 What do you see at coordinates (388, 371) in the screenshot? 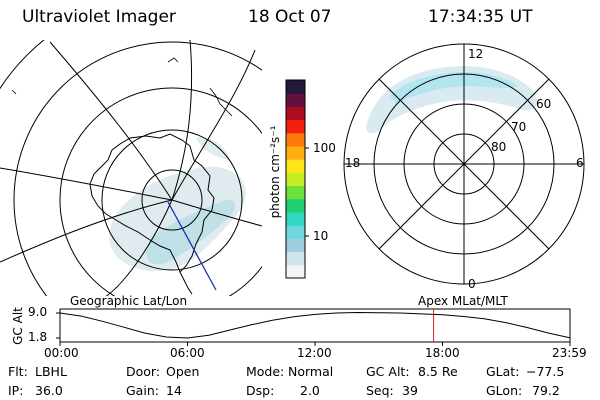
I see `gc-alt-label: GC Alt:` at bounding box center [388, 371].